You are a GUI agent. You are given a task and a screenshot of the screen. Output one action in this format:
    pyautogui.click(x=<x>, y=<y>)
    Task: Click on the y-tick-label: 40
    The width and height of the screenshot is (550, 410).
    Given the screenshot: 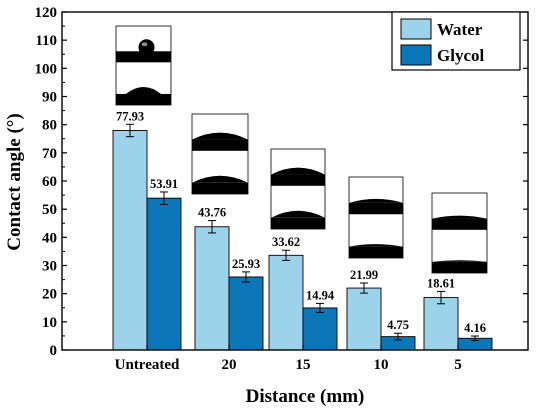 What is the action you would take?
    pyautogui.click(x=49, y=238)
    